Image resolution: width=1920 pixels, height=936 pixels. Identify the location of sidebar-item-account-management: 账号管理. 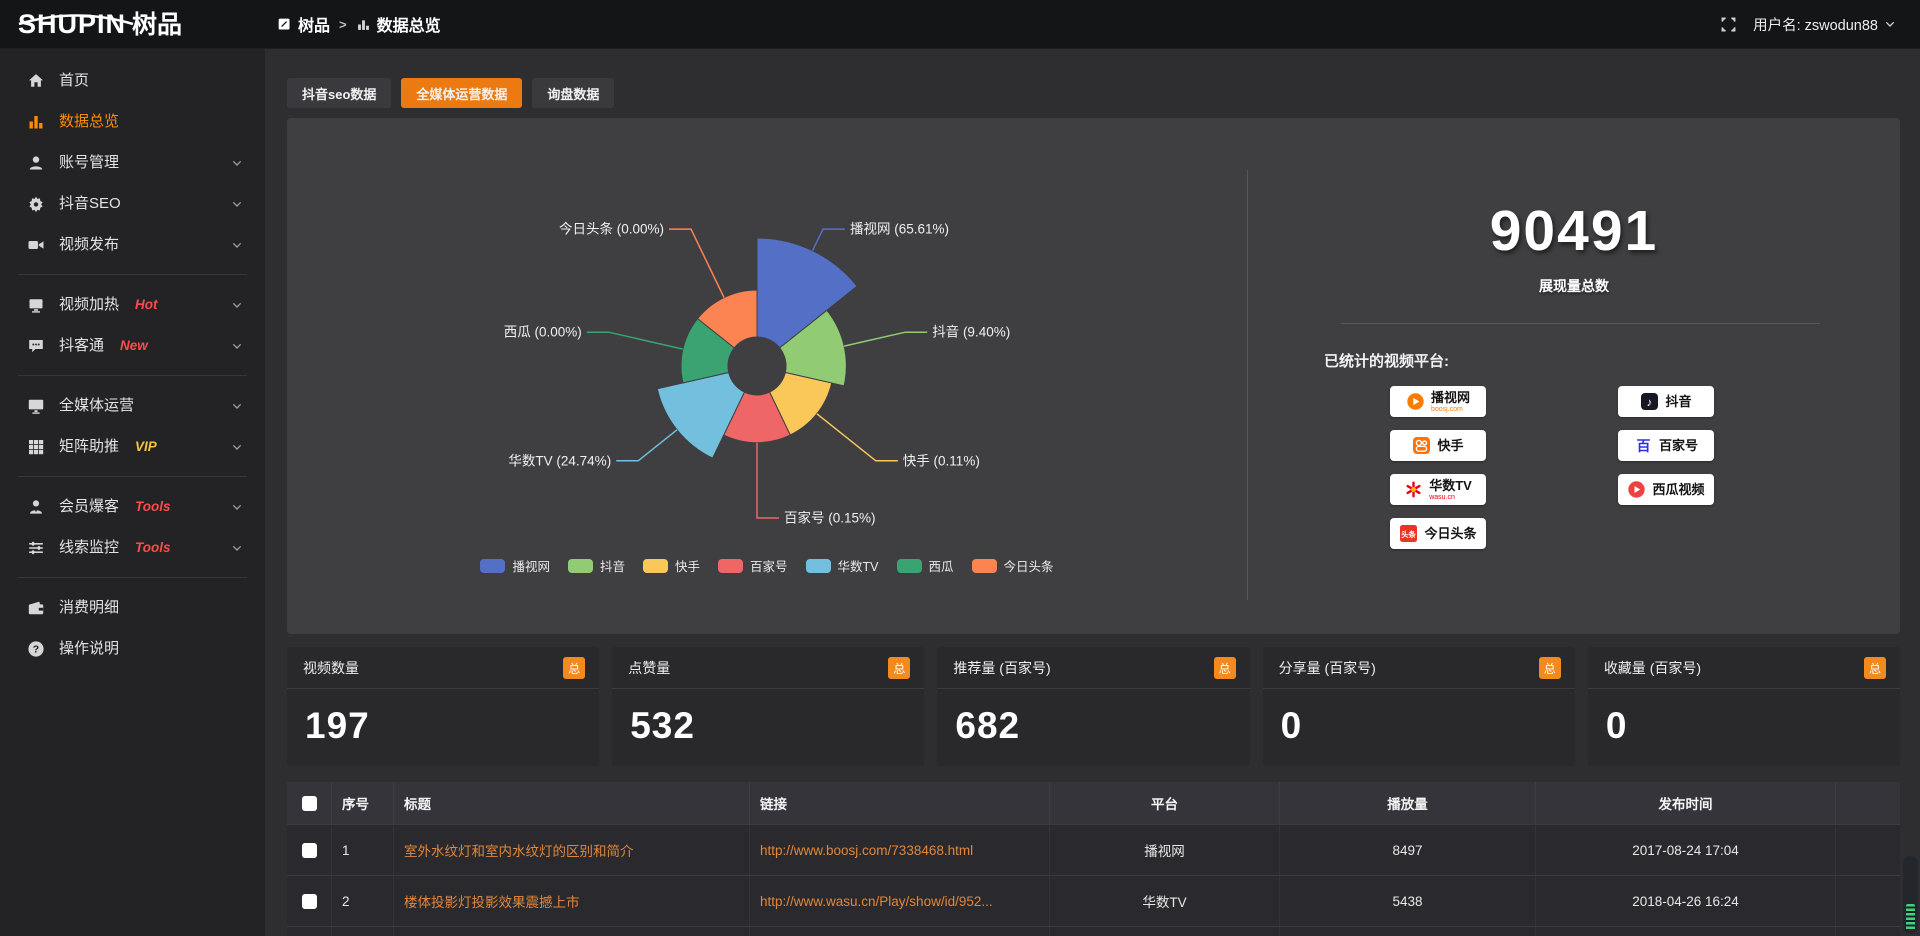
(132, 162).